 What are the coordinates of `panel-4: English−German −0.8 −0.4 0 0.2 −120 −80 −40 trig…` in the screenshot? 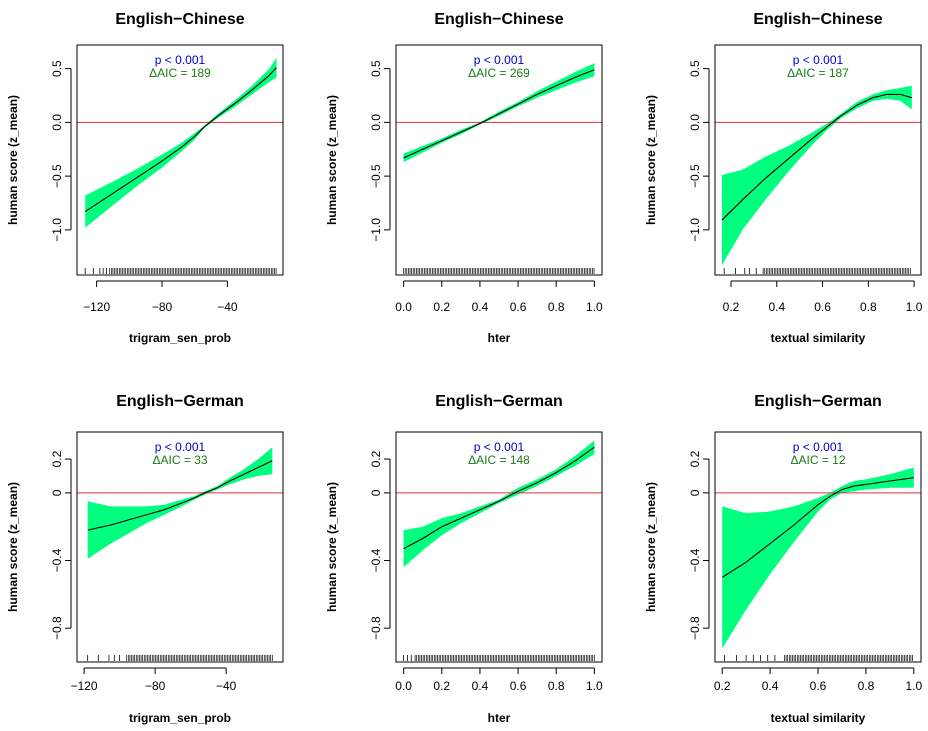 It's located at (145, 559).